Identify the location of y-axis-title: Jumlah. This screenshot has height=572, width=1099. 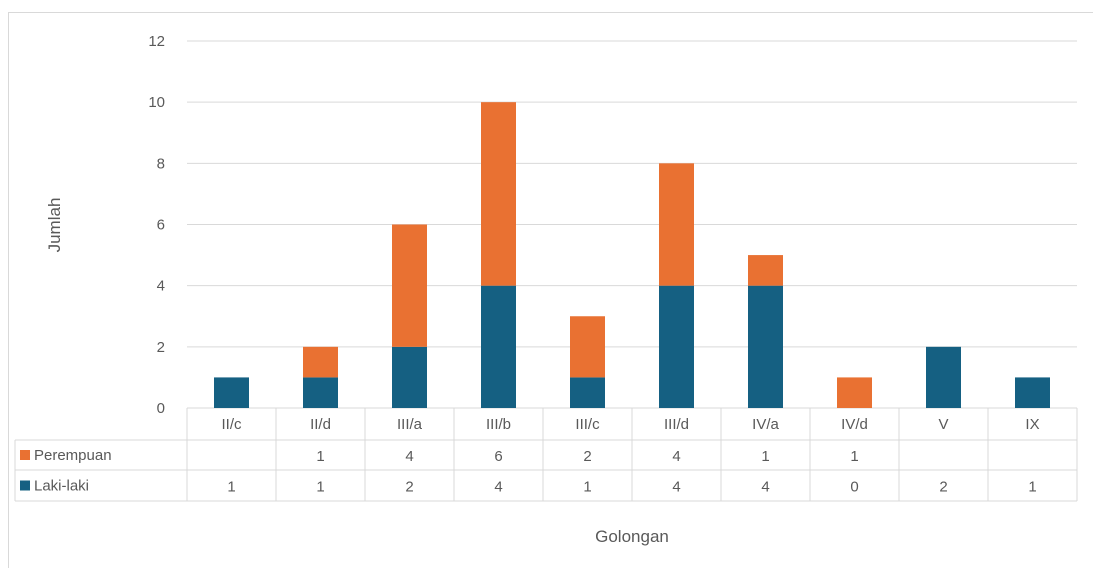
(54, 225).